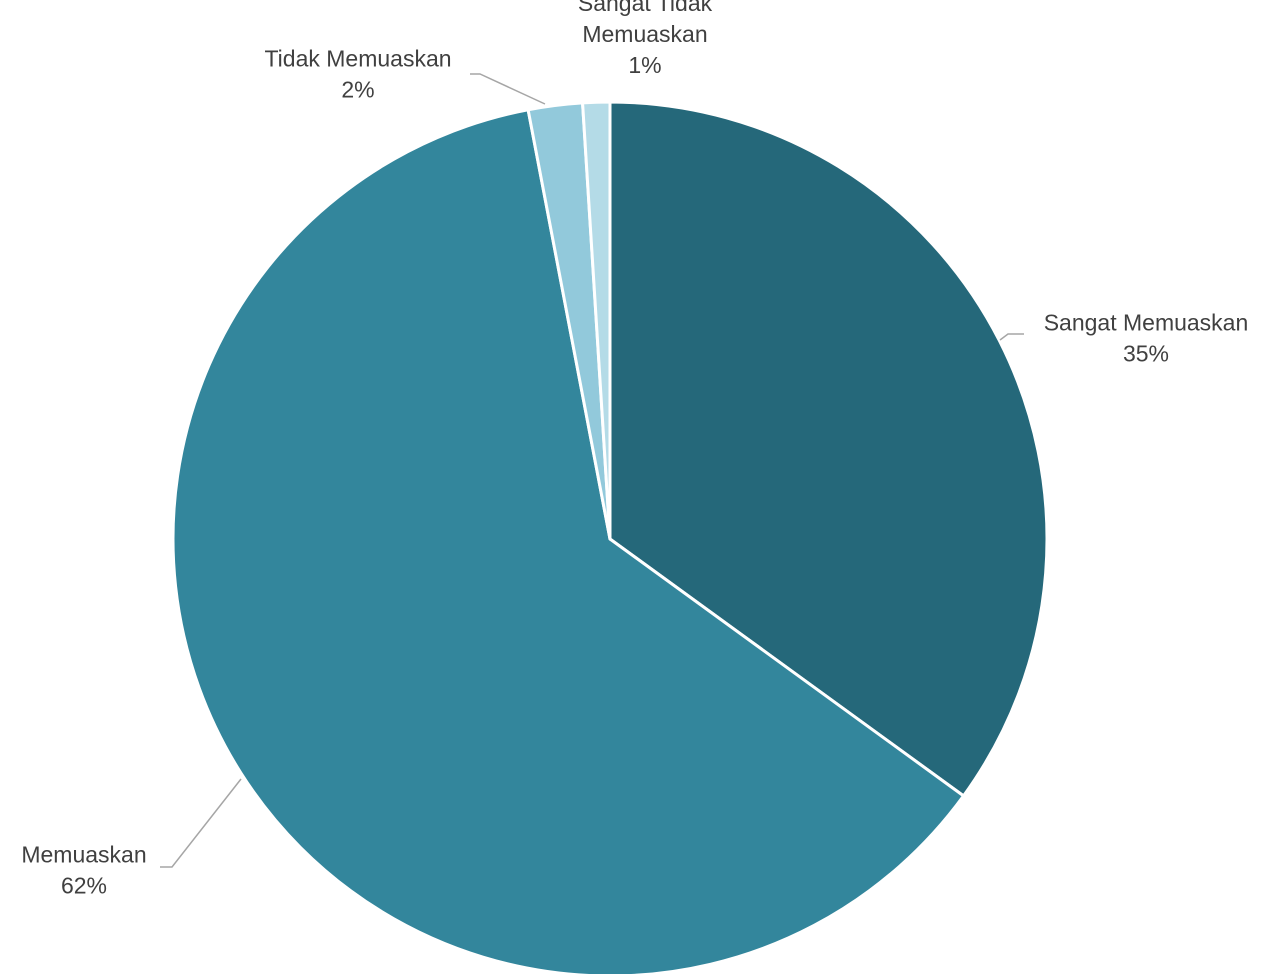 The height and width of the screenshot is (974, 1278). Describe the element at coordinates (357, 59) in the screenshot. I see `slice-category-label: Tidak Memuaskan` at that location.